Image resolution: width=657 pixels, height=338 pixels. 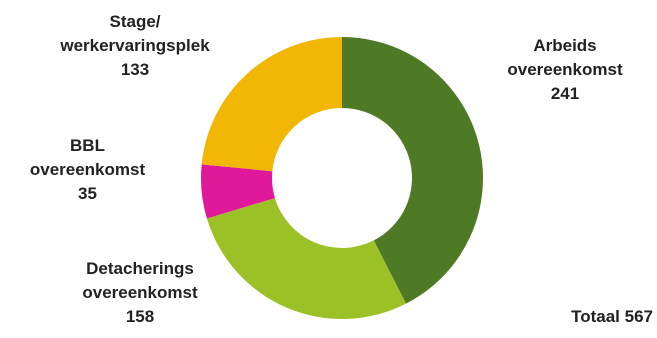 I want to click on slice-label-line: Stage/, so click(x=135, y=21).